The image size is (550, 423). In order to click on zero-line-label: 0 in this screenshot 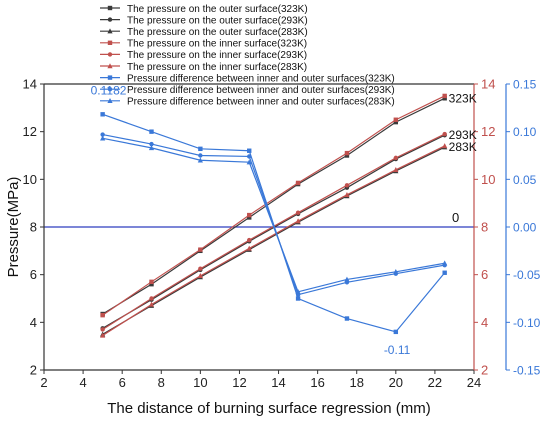, I will do `click(455, 217)`.